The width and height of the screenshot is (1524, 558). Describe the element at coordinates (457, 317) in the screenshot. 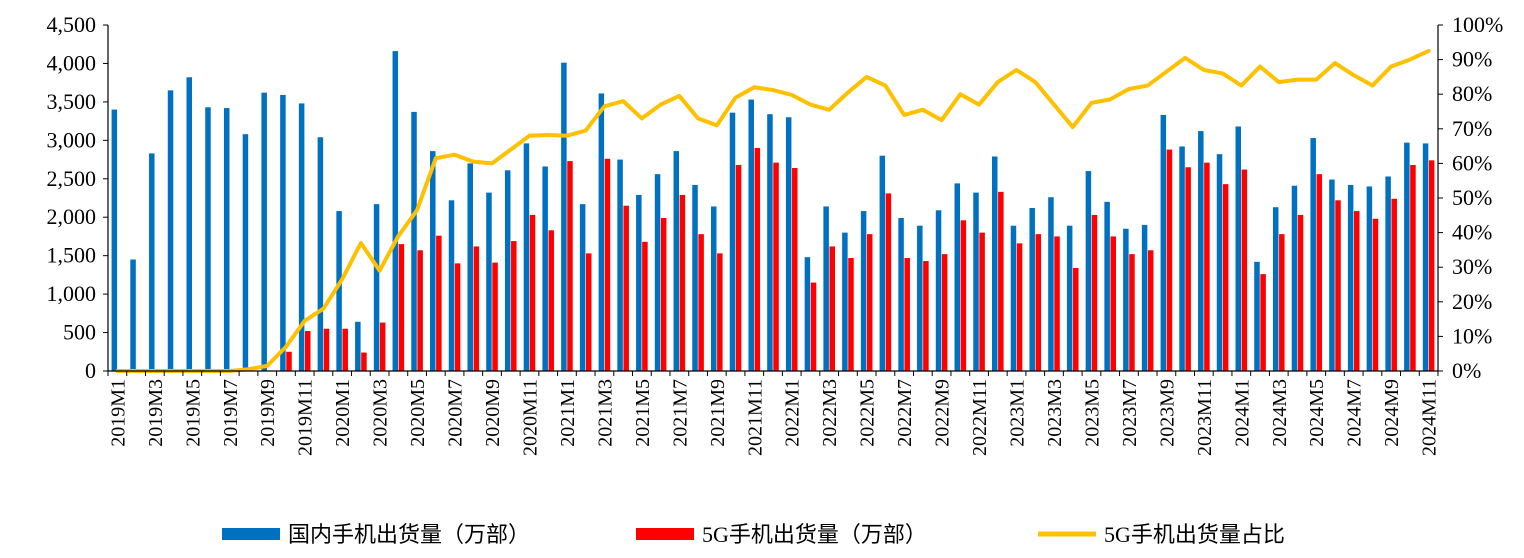

I see `bar-5g-2020M7` at that location.